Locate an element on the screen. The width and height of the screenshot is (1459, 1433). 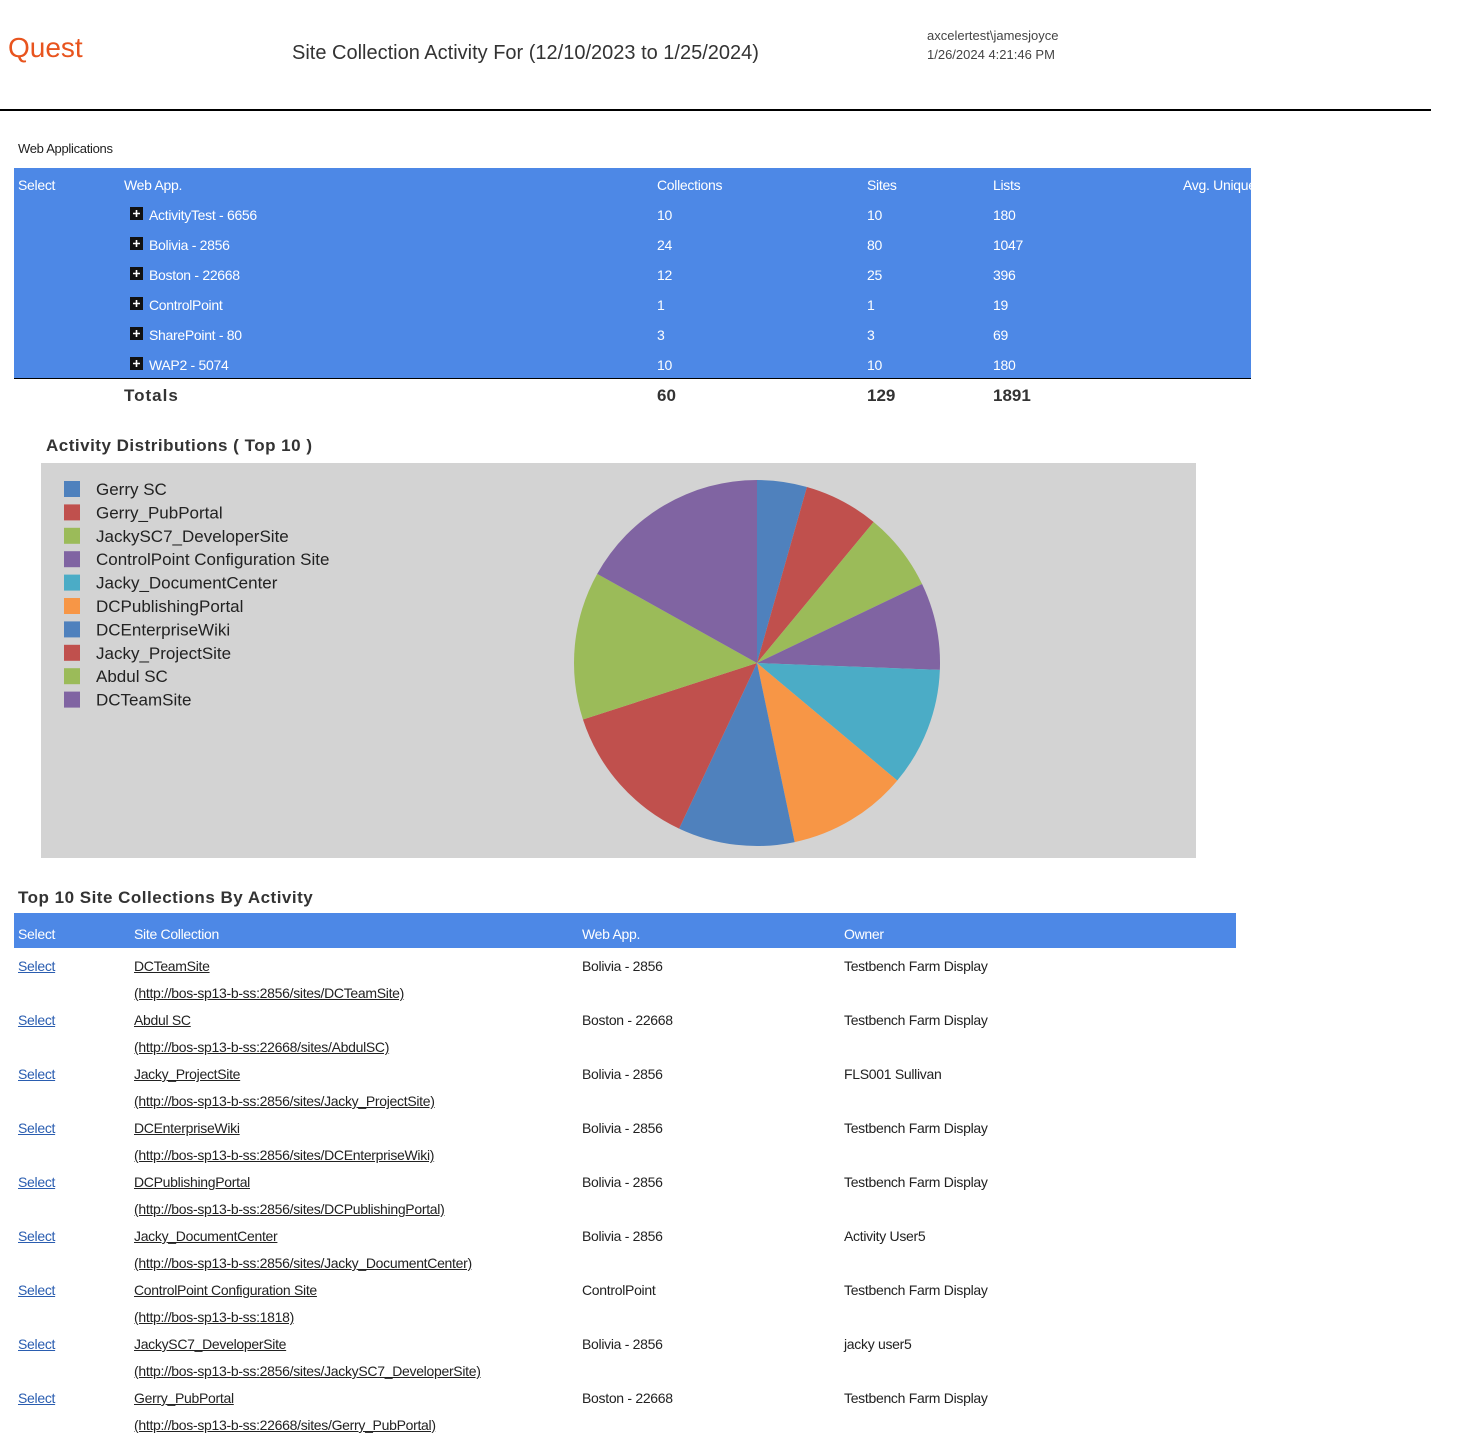
column-header: Site Collection is located at coordinates (176, 934).